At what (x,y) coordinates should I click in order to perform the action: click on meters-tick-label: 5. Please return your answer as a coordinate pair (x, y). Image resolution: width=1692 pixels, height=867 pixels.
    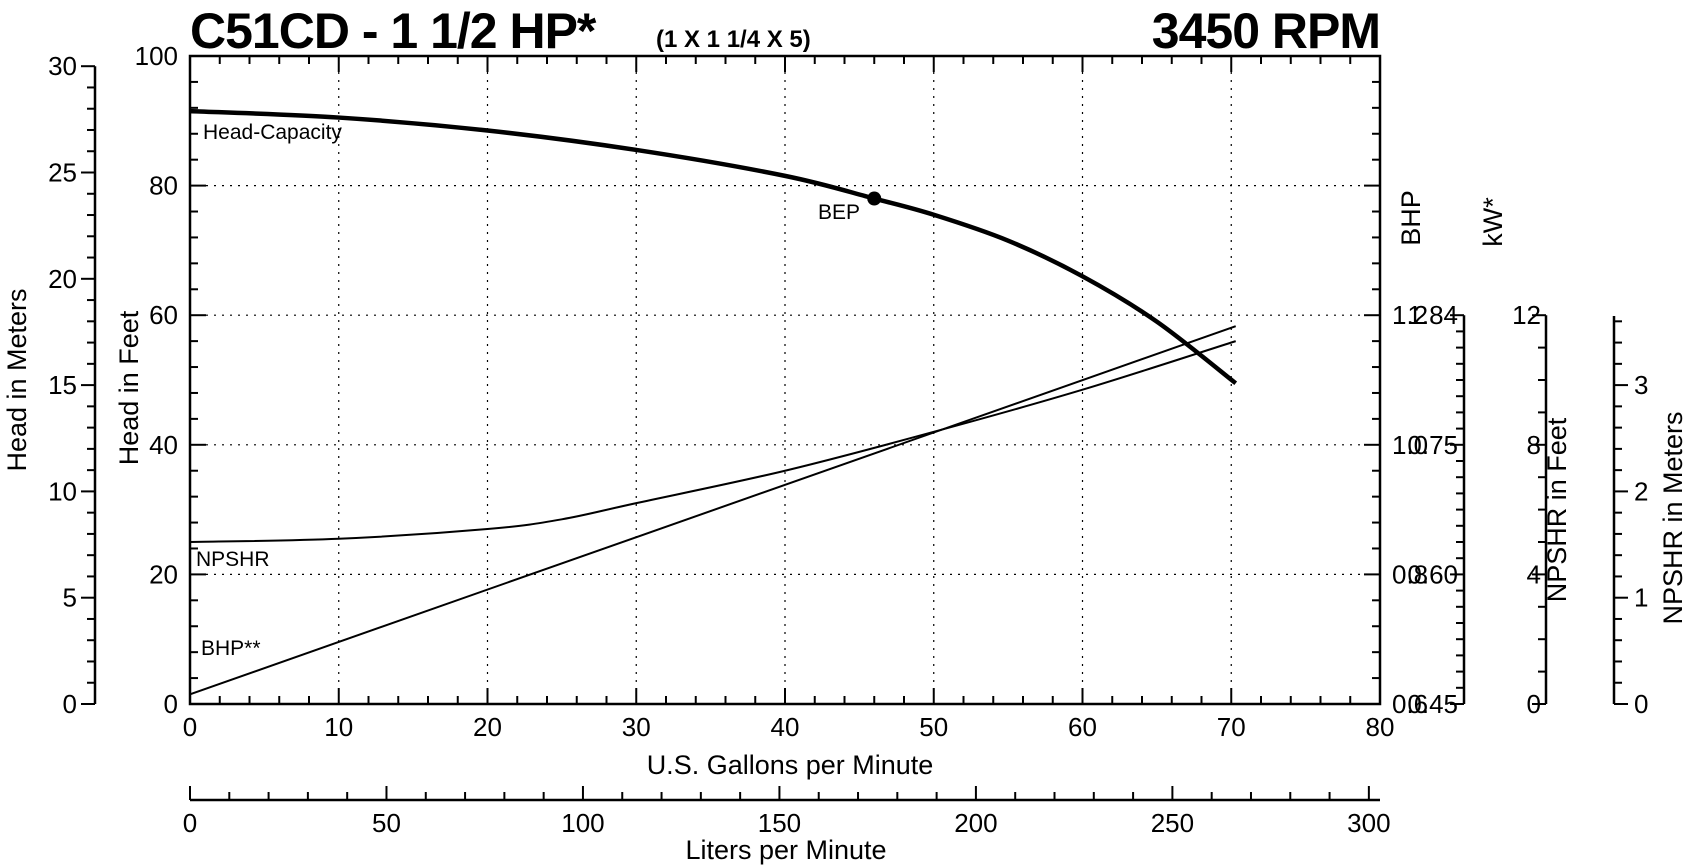
    Looking at the image, I should click on (70, 598).